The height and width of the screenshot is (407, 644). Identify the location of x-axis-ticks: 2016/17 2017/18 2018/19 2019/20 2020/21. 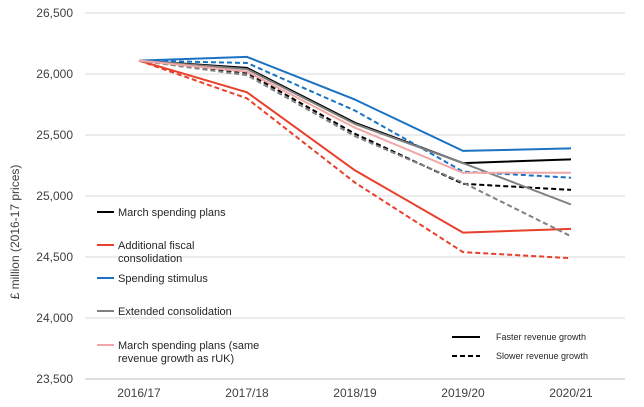
(355, 393).